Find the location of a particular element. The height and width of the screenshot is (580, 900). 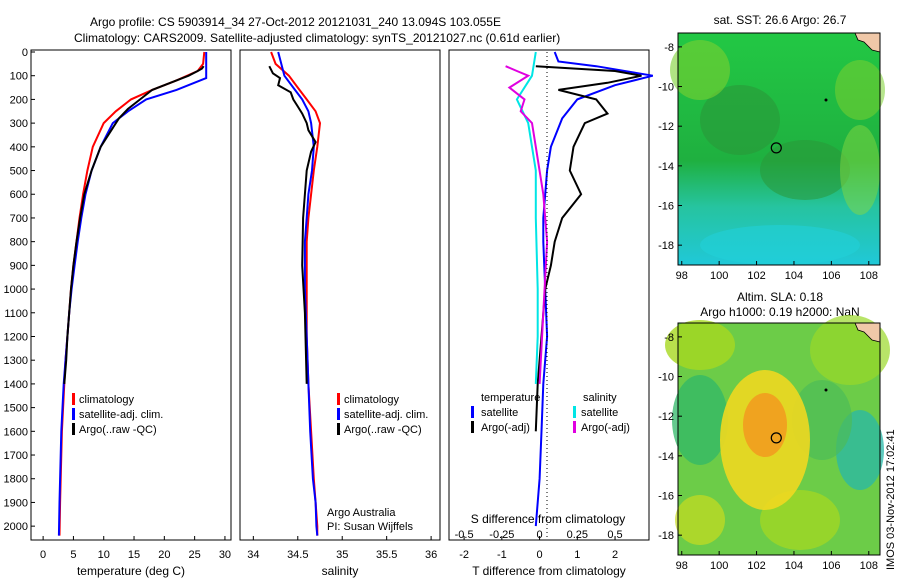

salinity-series is located at coordinates (295, 293).